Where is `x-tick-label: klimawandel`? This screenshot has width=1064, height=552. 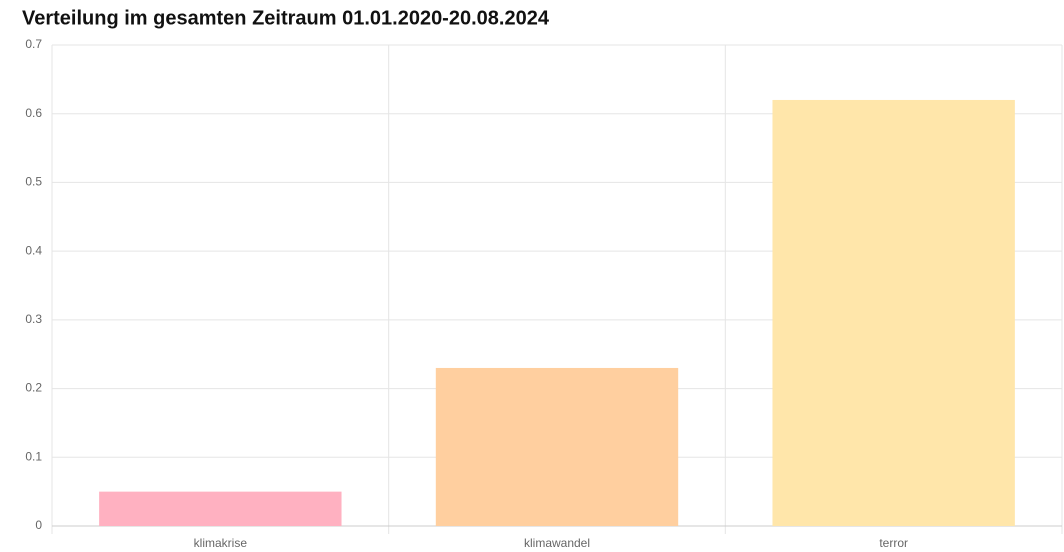
x-tick-label: klimawandel is located at coordinates (557, 543).